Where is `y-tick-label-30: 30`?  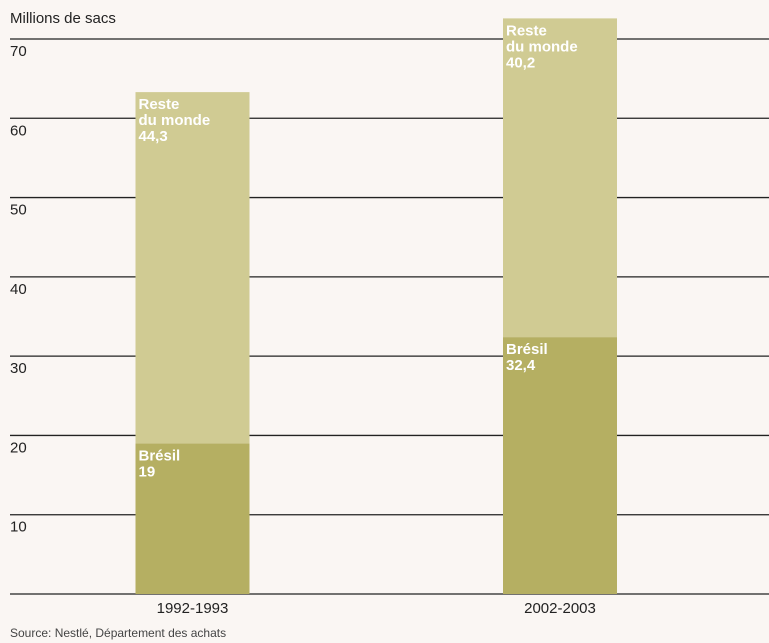
y-tick-label-30: 30 is located at coordinates (18, 368).